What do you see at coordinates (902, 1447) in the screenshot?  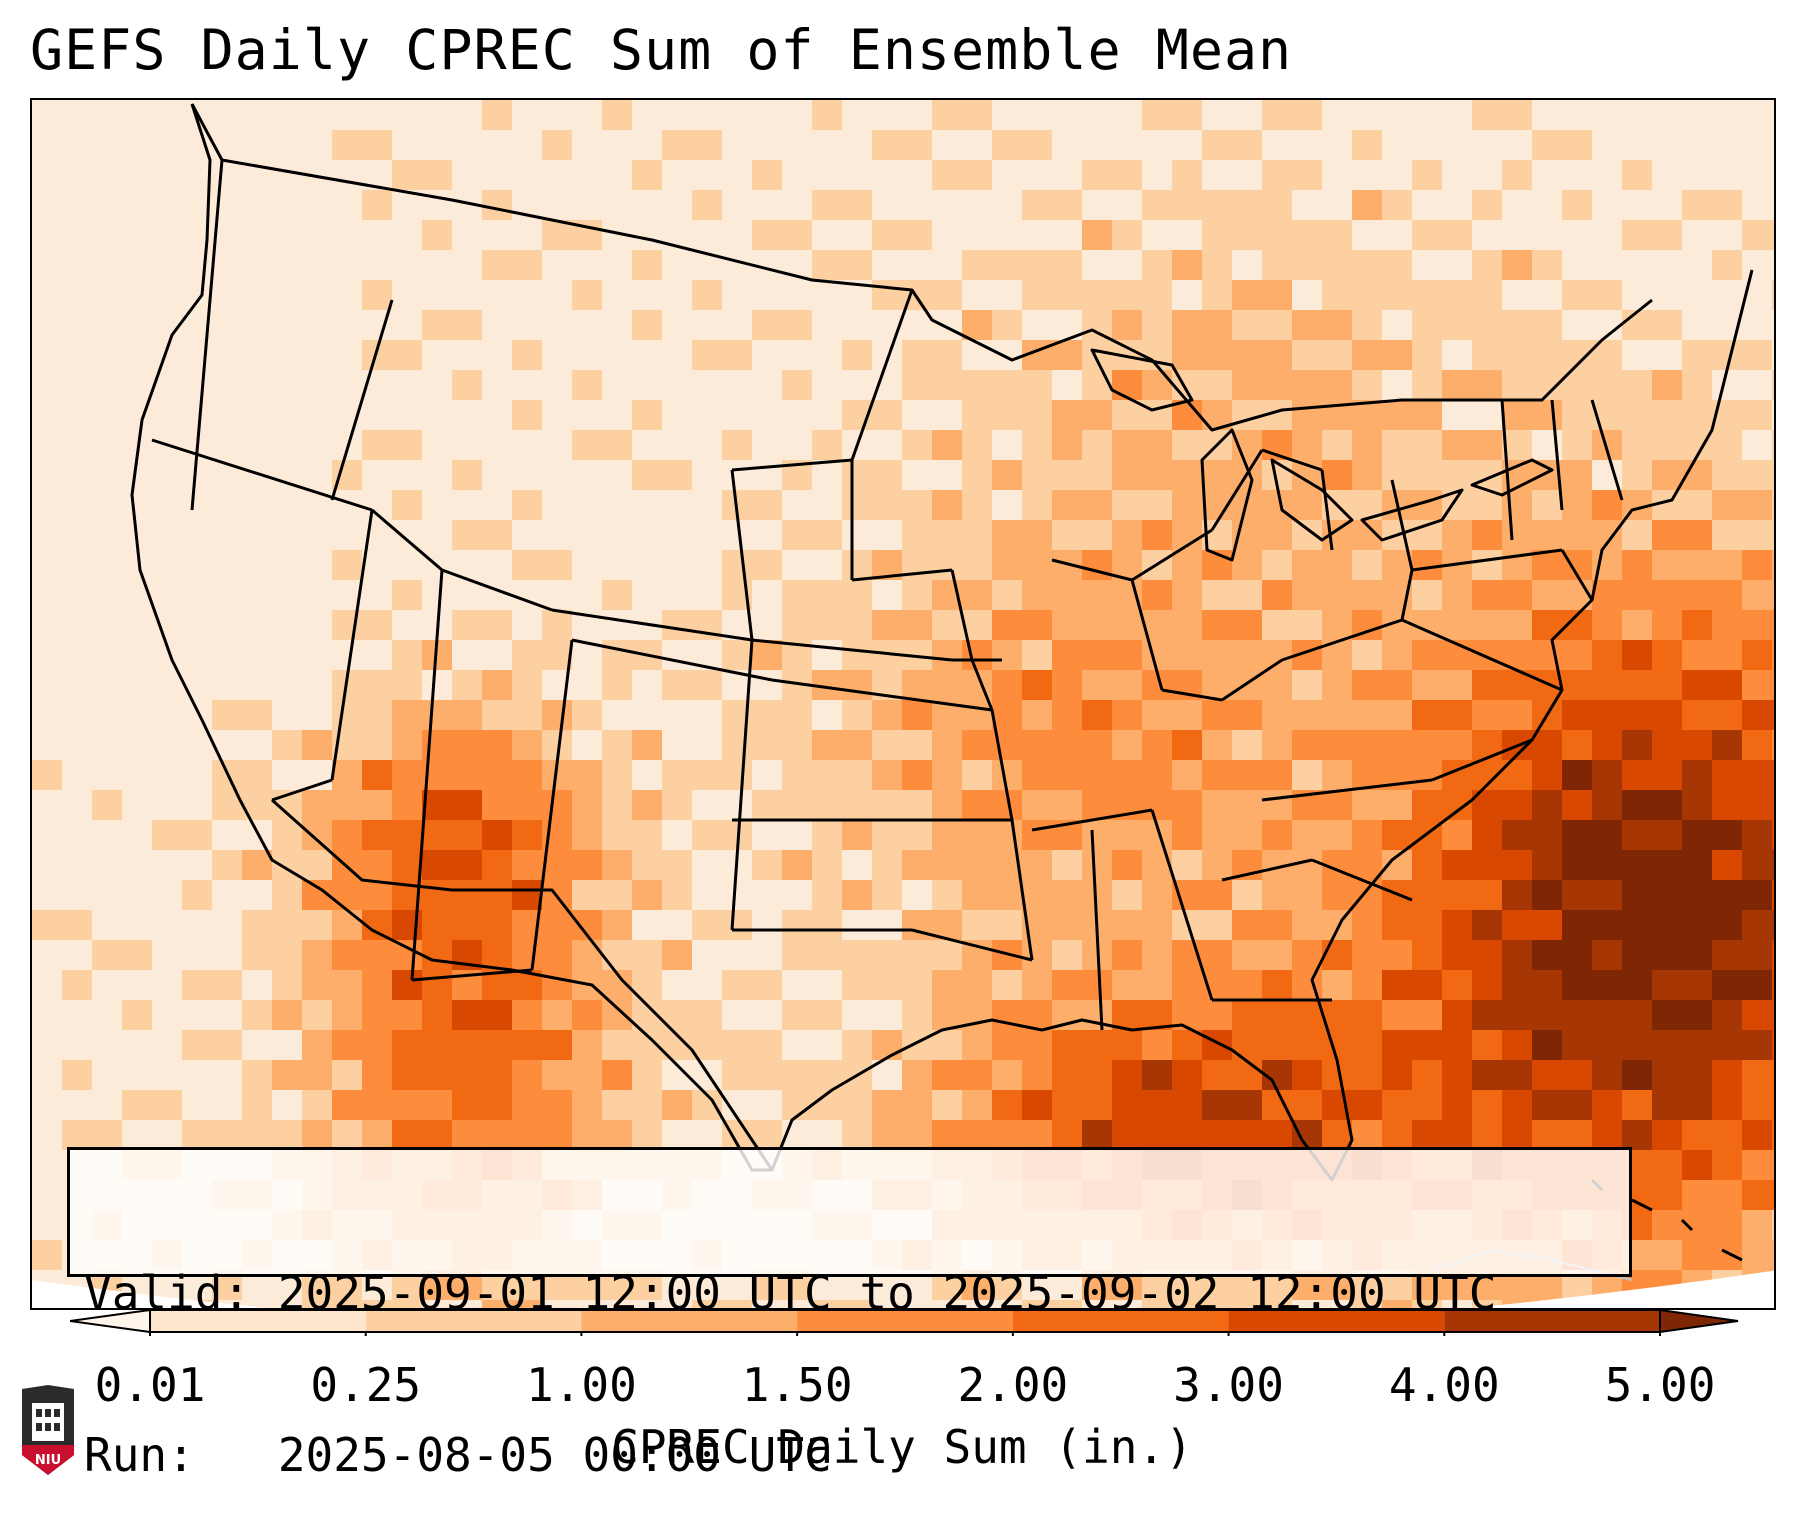 I see `colorbar-label: CPREC Daily Sum (in.)` at bounding box center [902, 1447].